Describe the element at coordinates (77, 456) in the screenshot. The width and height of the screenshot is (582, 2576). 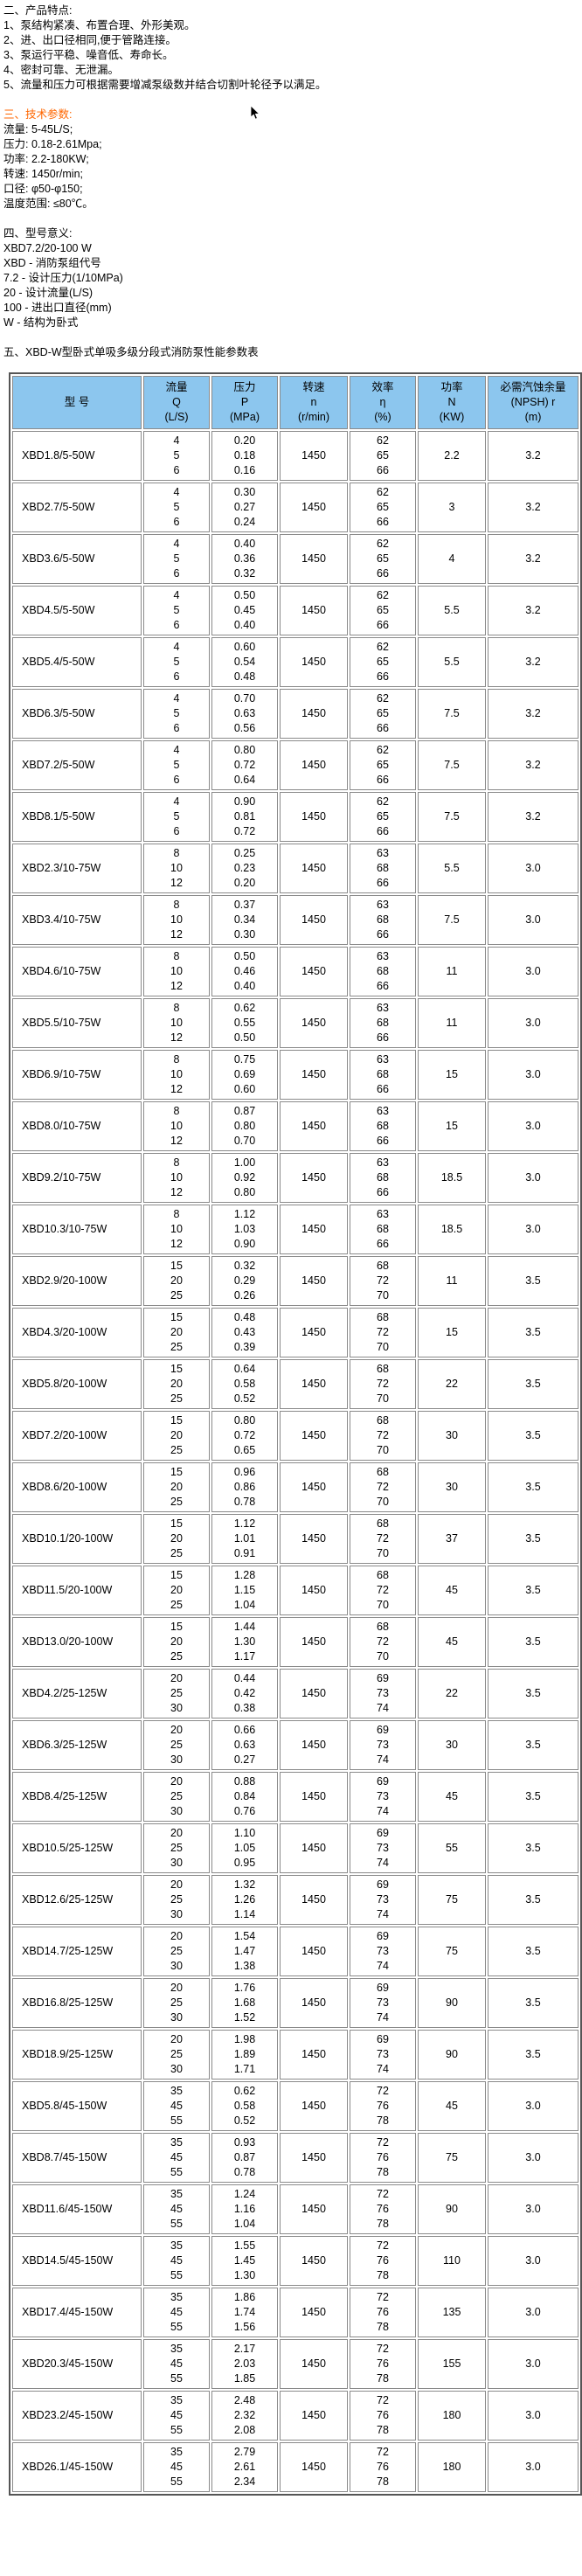
I see `cell-model: XBD1.8/5-50W` at that location.